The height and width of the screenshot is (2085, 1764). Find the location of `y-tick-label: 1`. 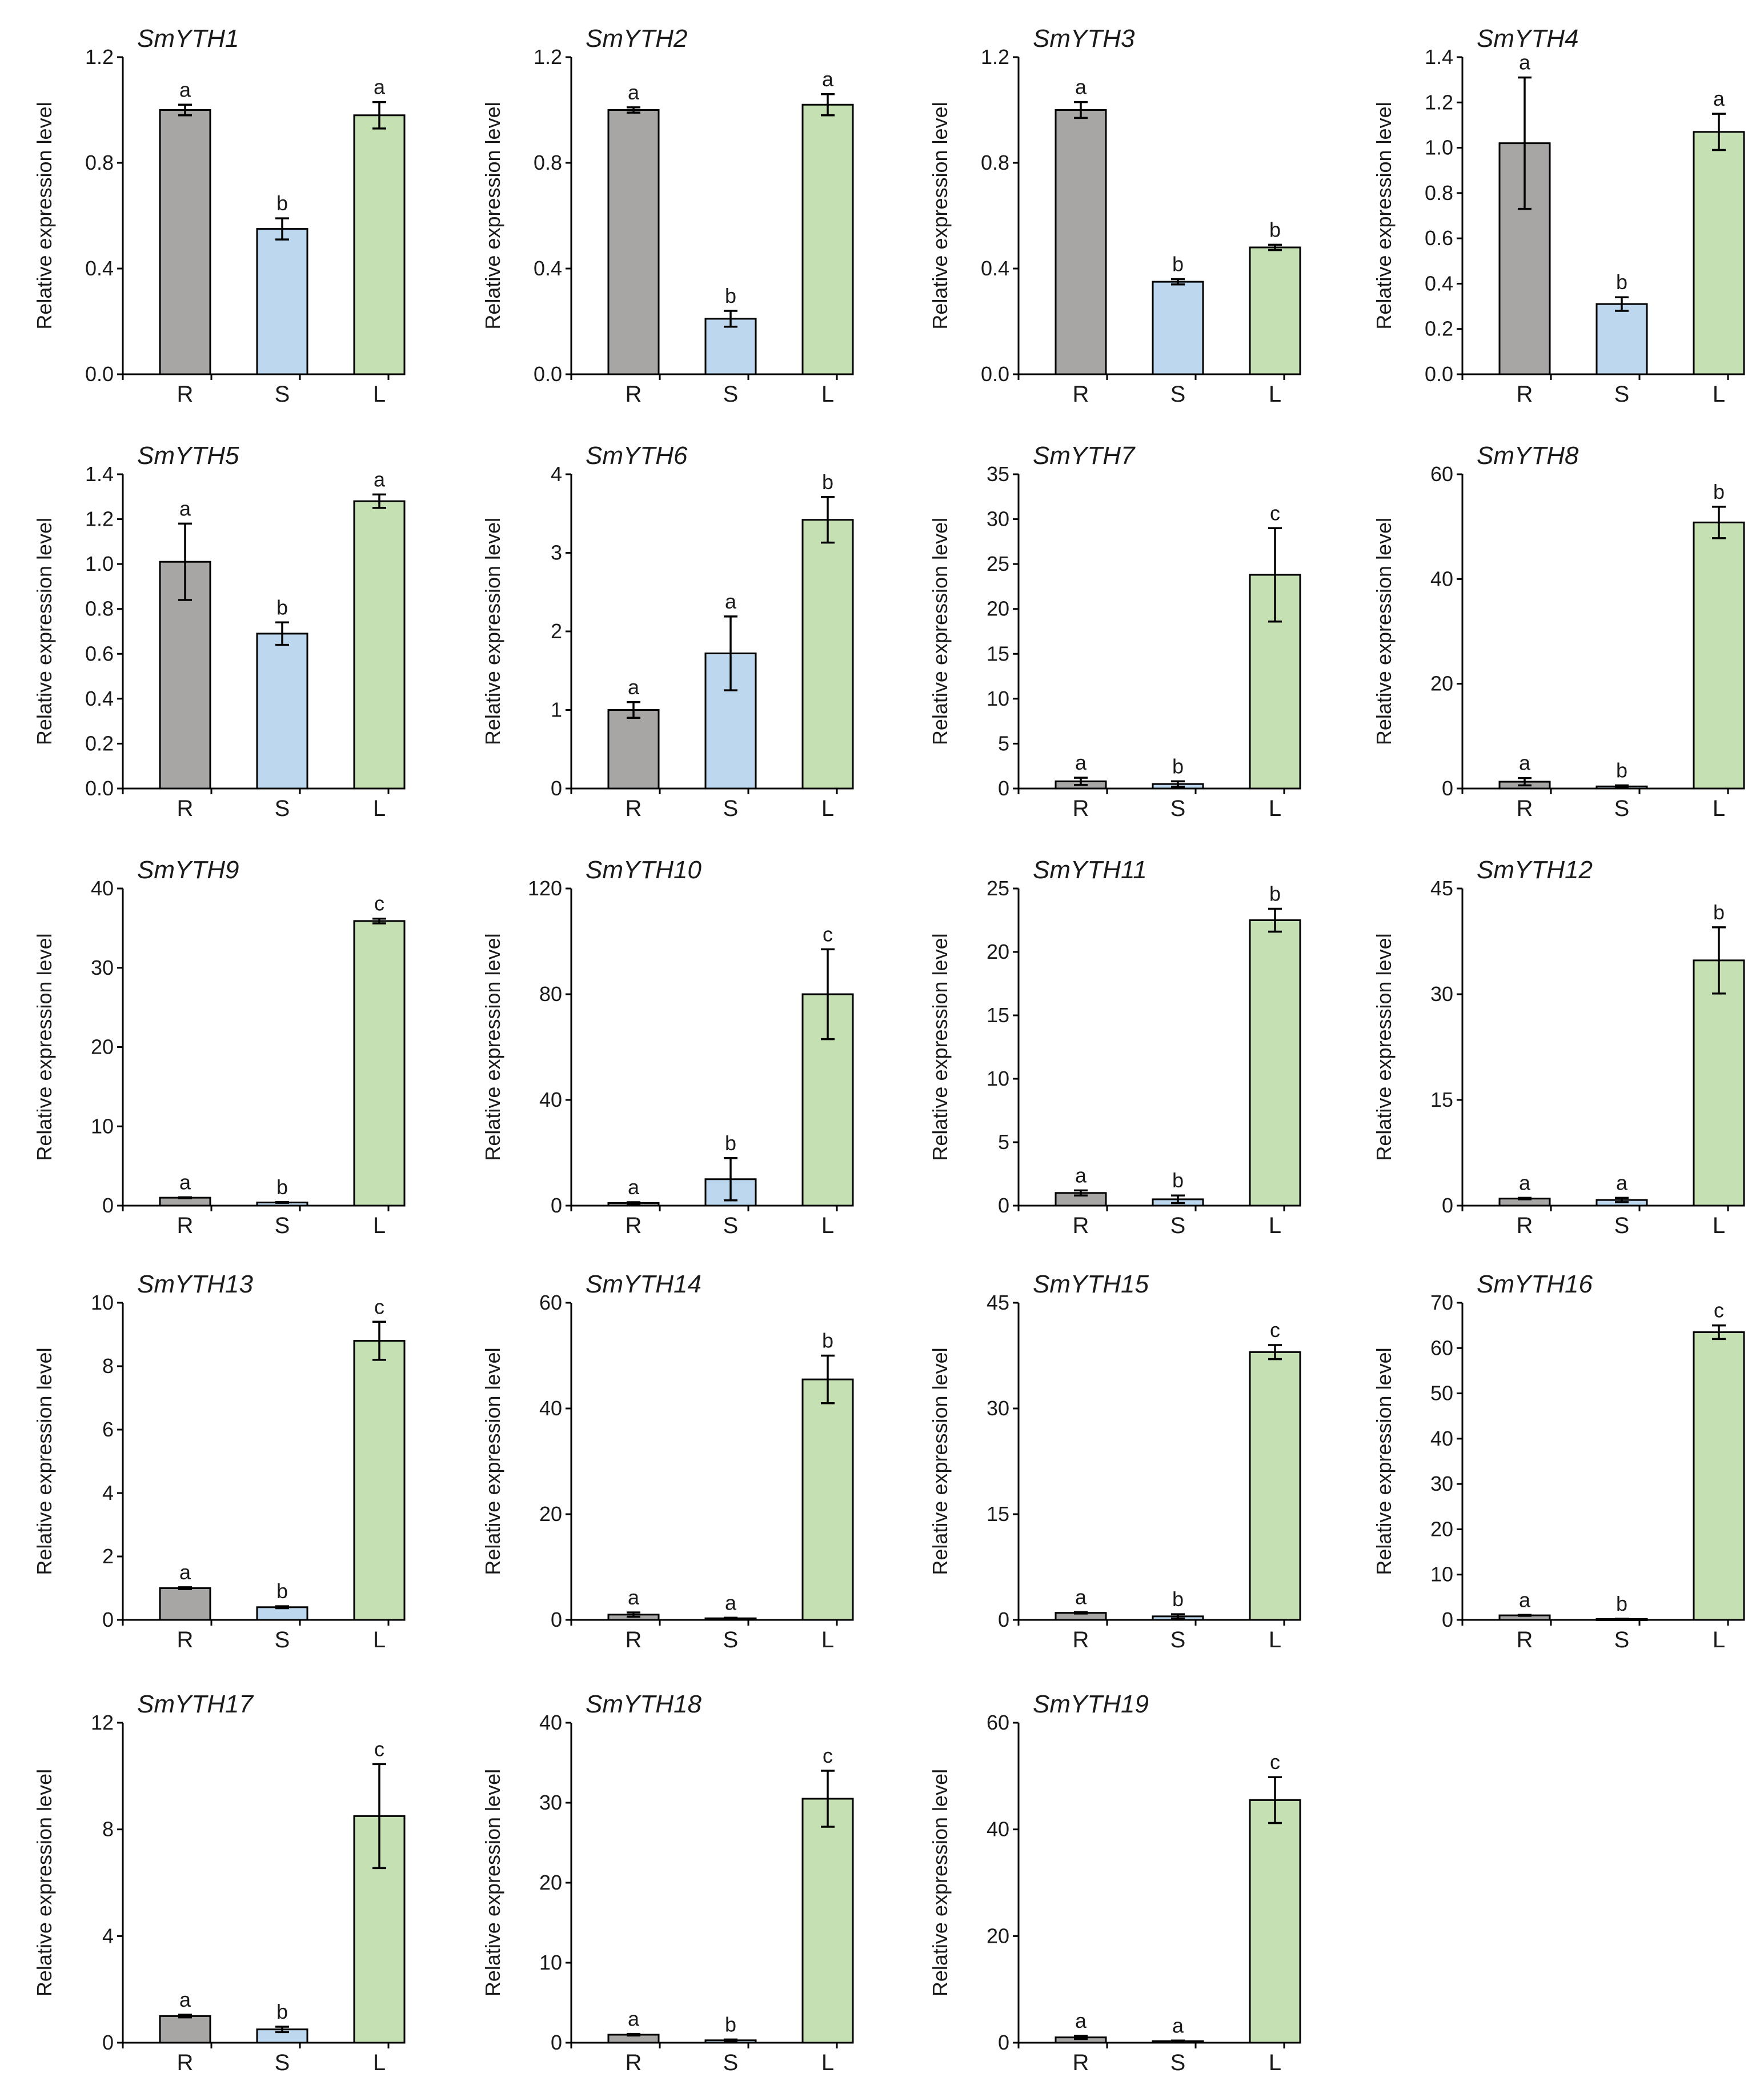

y-tick-label: 1 is located at coordinates (557, 710).